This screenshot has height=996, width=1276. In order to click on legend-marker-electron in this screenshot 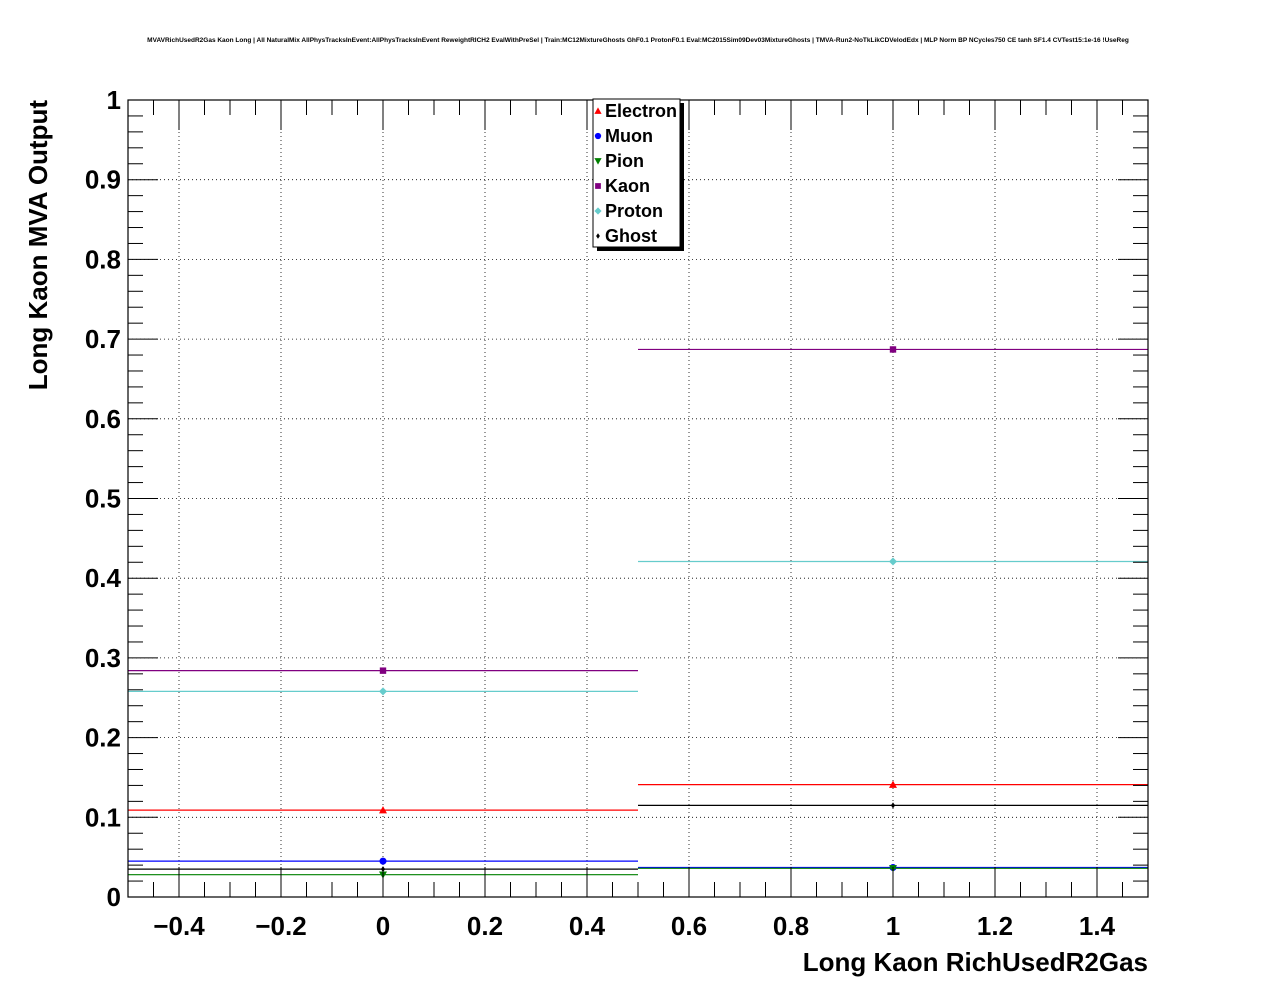, I will do `click(598, 110)`.